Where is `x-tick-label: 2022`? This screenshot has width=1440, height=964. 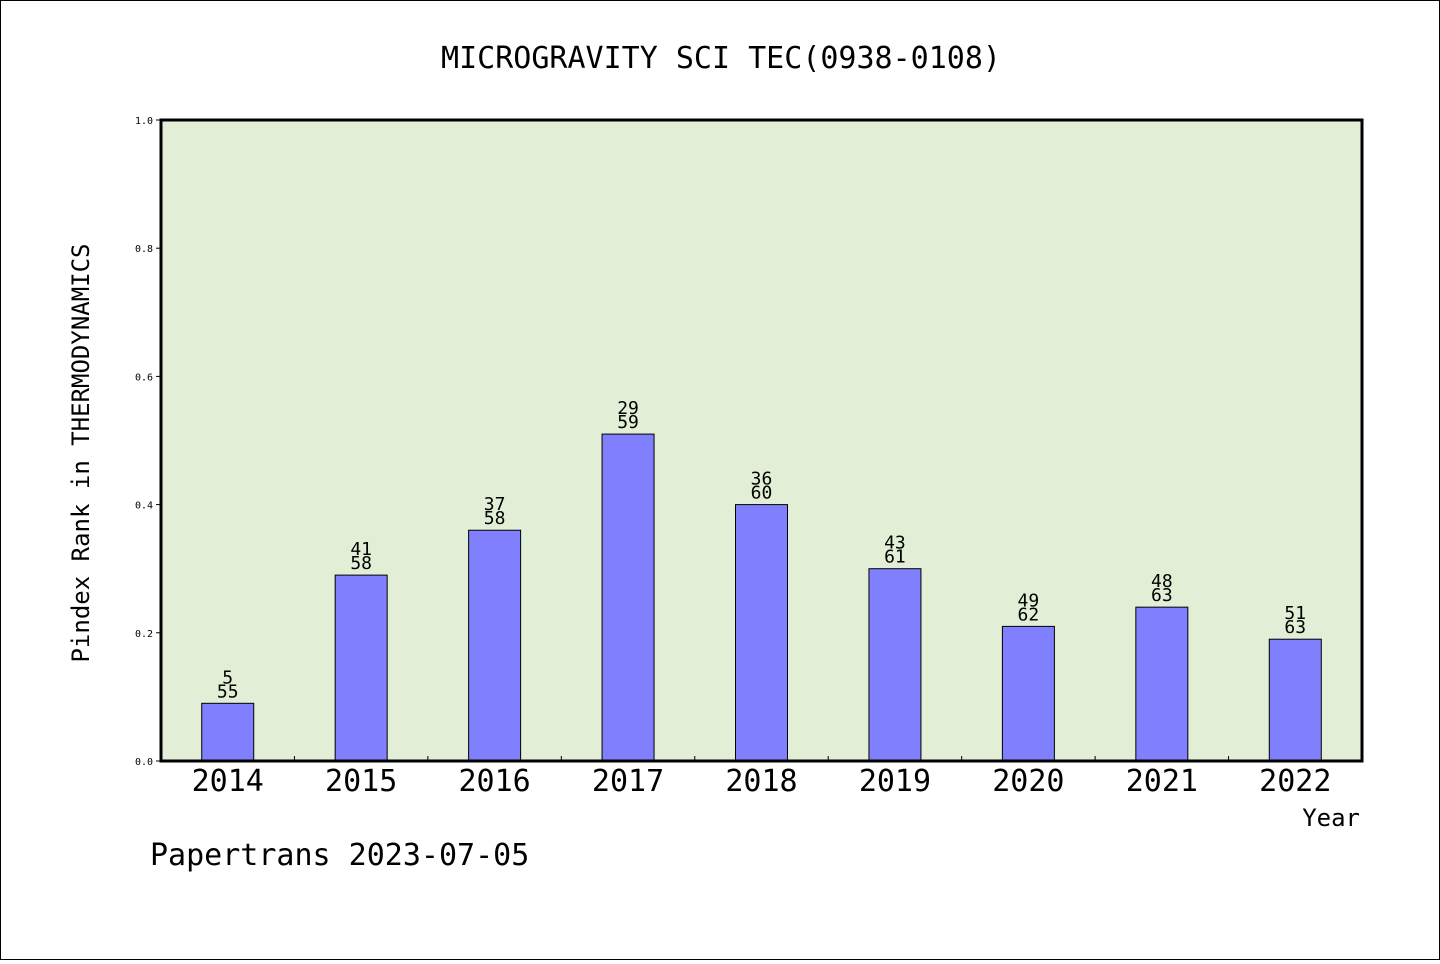
x-tick-label: 2022 is located at coordinates (1295, 781).